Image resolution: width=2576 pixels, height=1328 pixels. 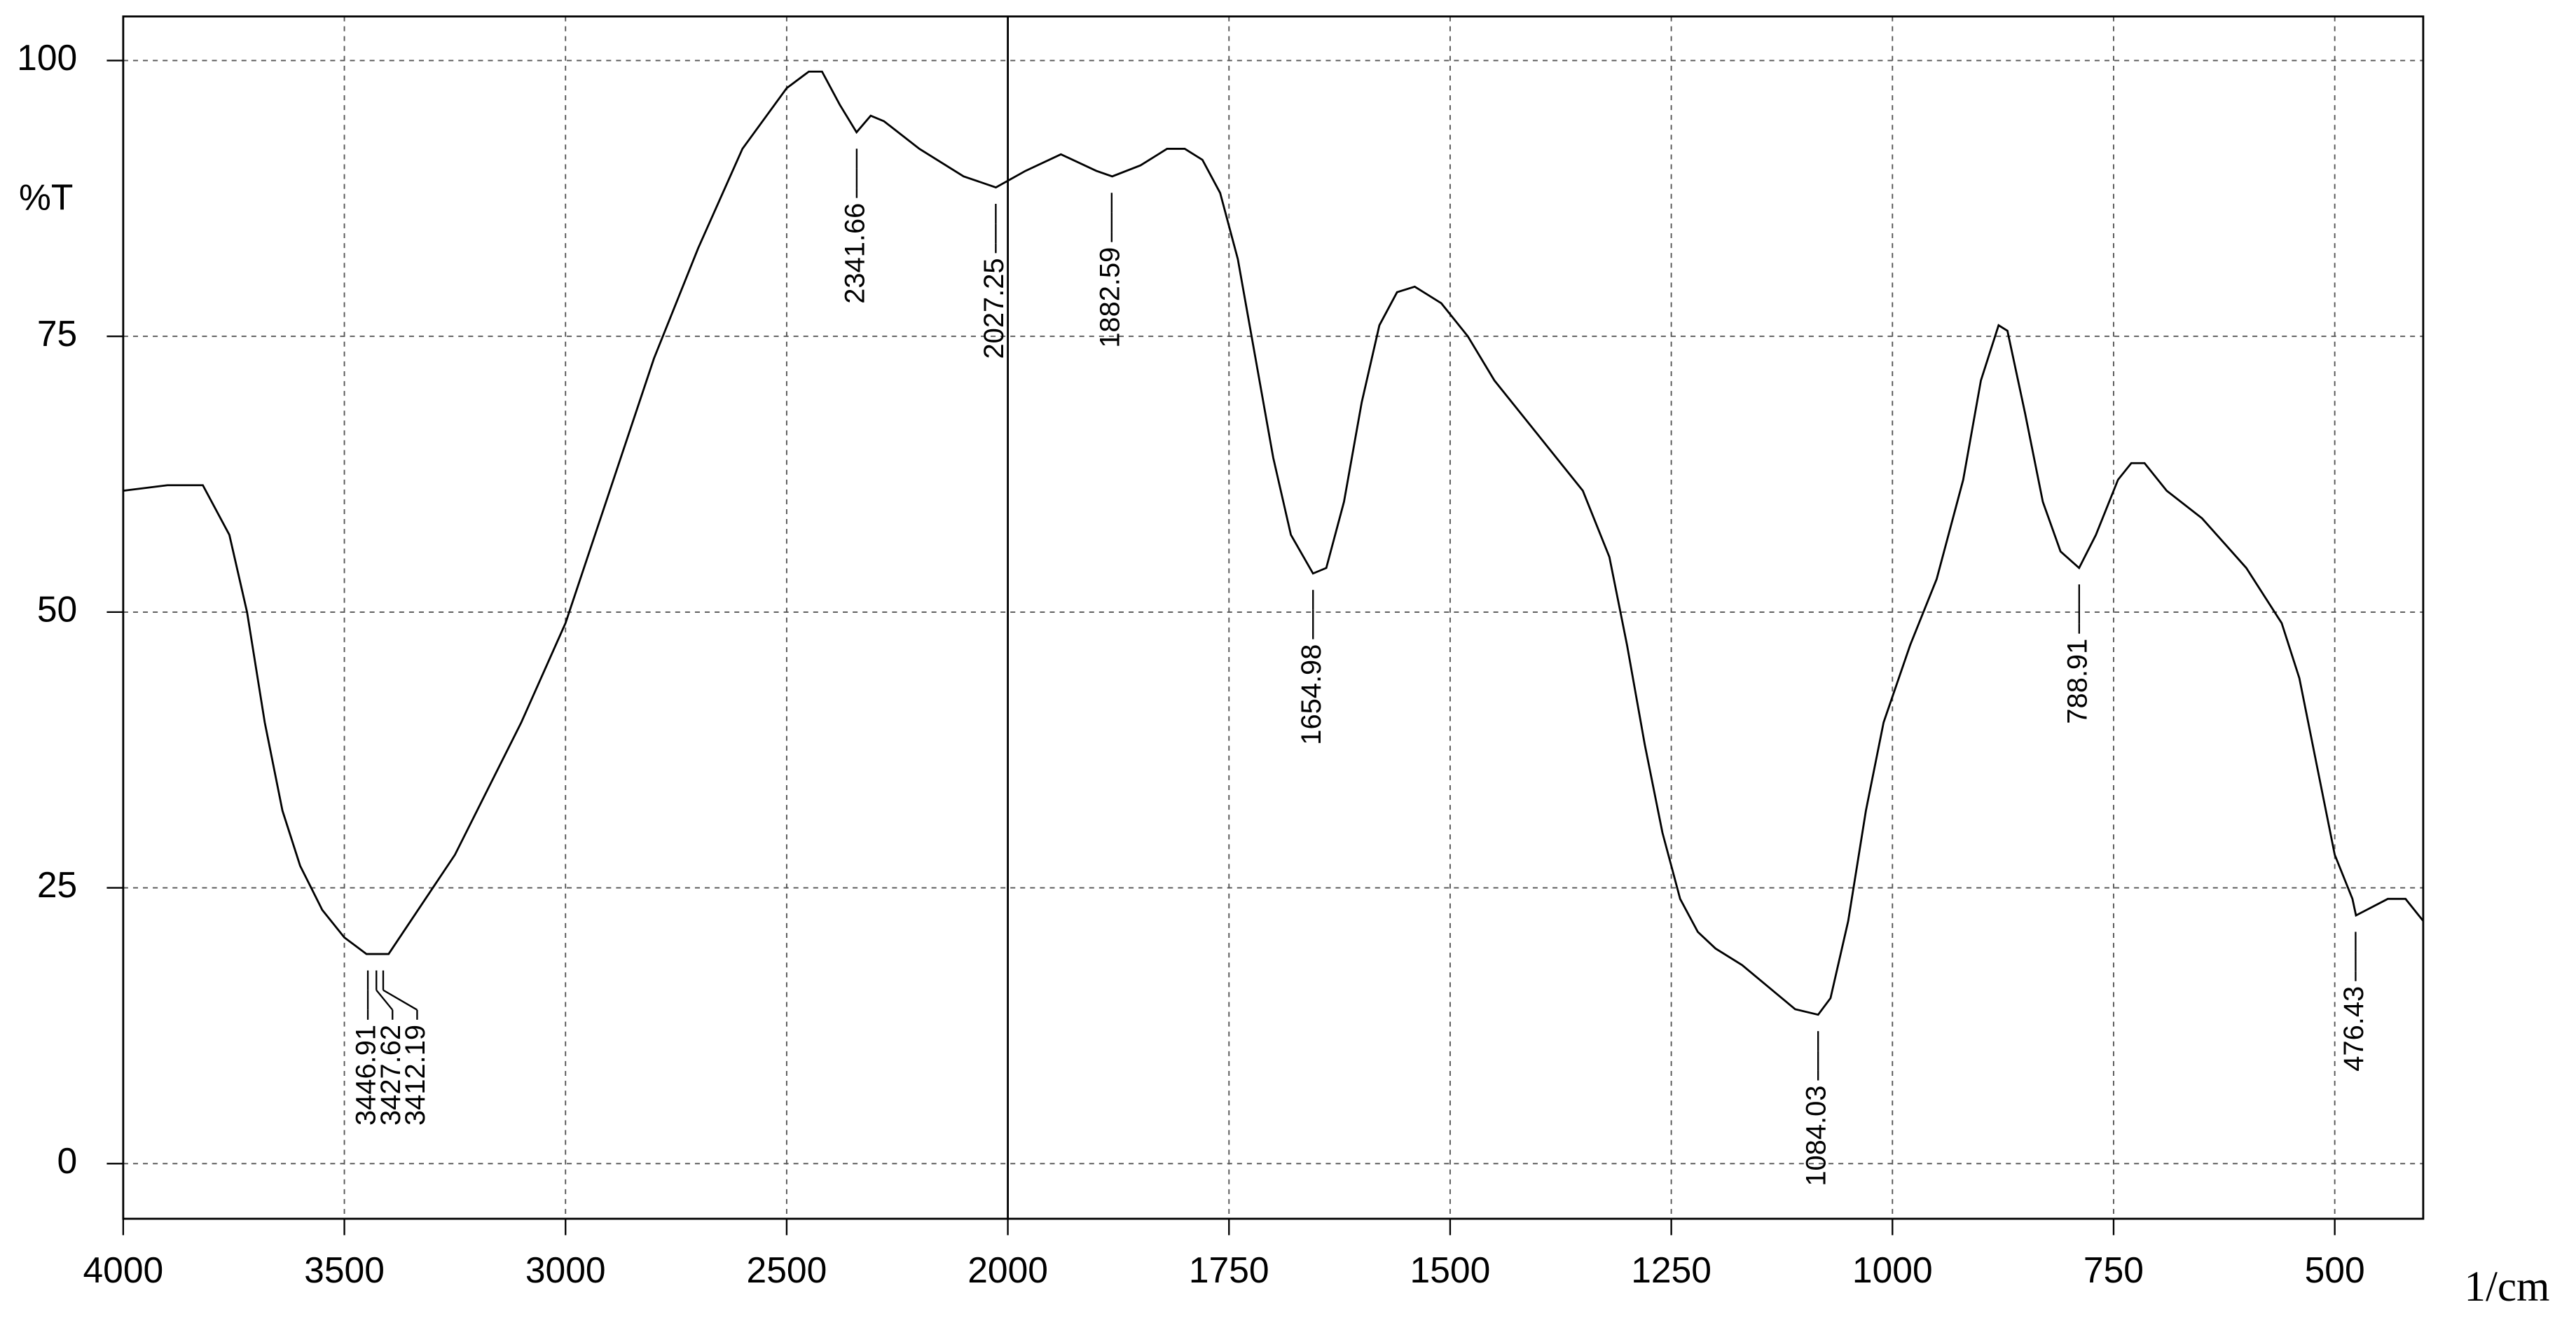 What do you see at coordinates (2354, 1029) in the screenshot?
I see `peak-label: 476.43` at bounding box center [2354, 1029].